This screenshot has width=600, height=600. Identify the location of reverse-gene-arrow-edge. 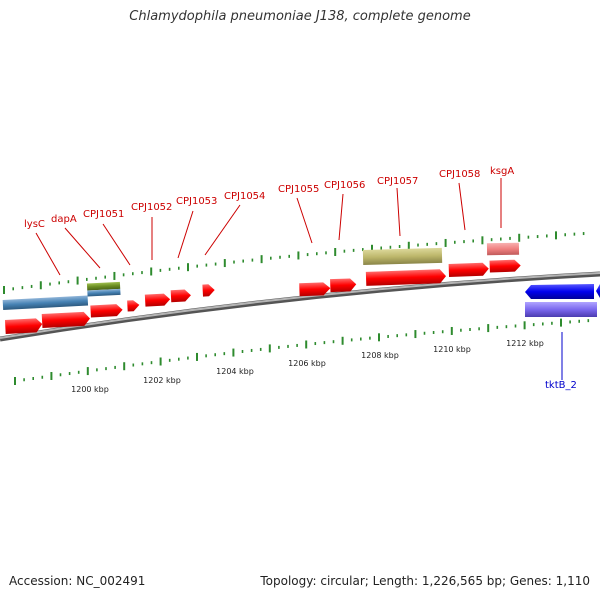
(598, 291).